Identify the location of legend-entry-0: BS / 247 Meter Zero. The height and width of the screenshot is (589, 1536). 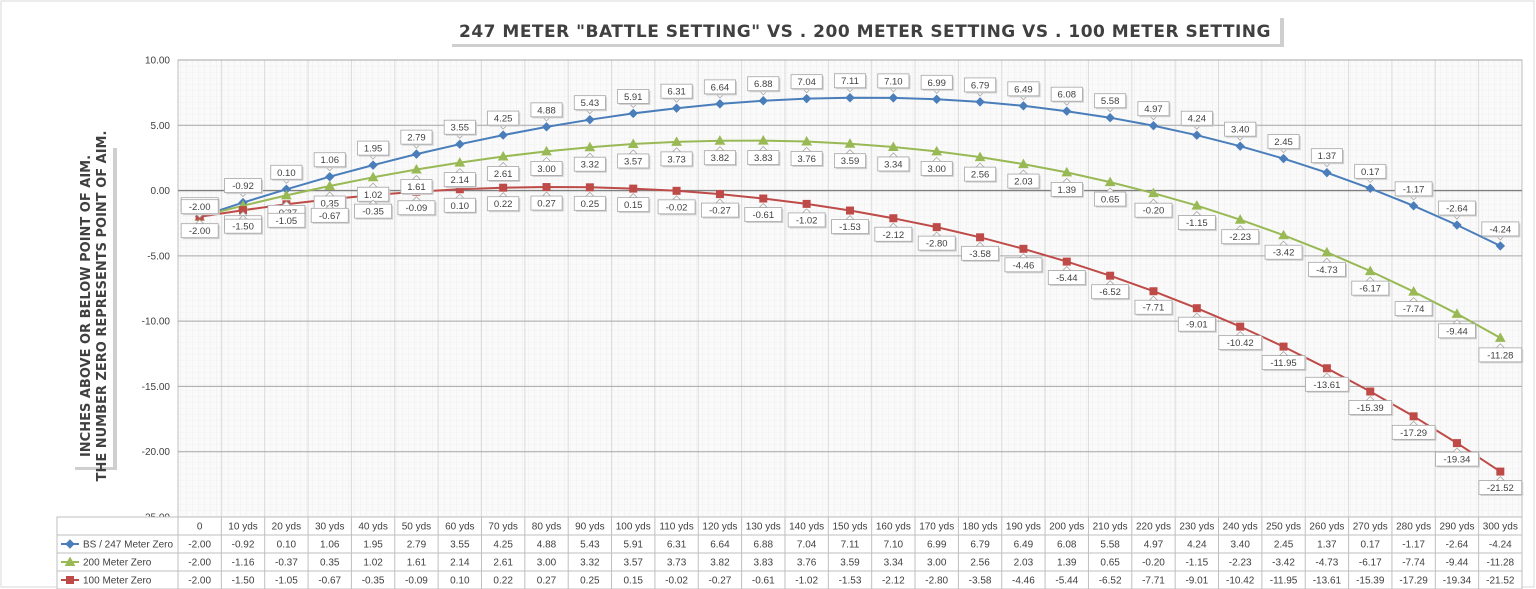
(128, 545).